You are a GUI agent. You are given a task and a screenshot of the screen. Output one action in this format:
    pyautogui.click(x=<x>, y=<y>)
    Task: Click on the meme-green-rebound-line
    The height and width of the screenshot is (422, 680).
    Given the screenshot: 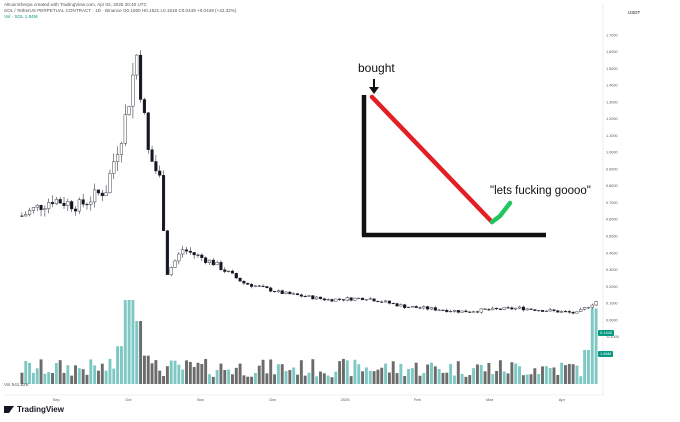 What is the action you would take?
    pyautogui.click(x=501, y=212)
    